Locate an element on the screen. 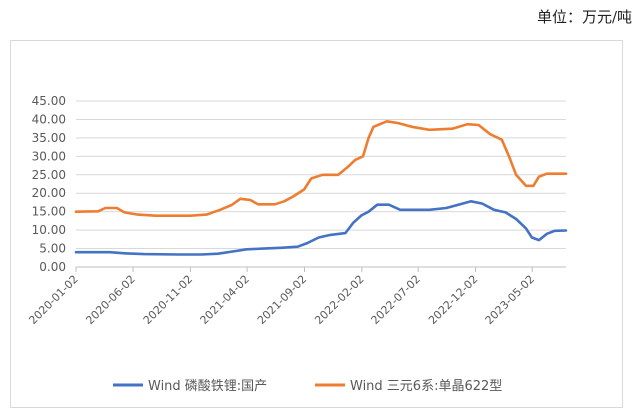 This screenshot has width=640, height=417. x-tick-label: 2022-02-02 is located at coordinates (339, 300).